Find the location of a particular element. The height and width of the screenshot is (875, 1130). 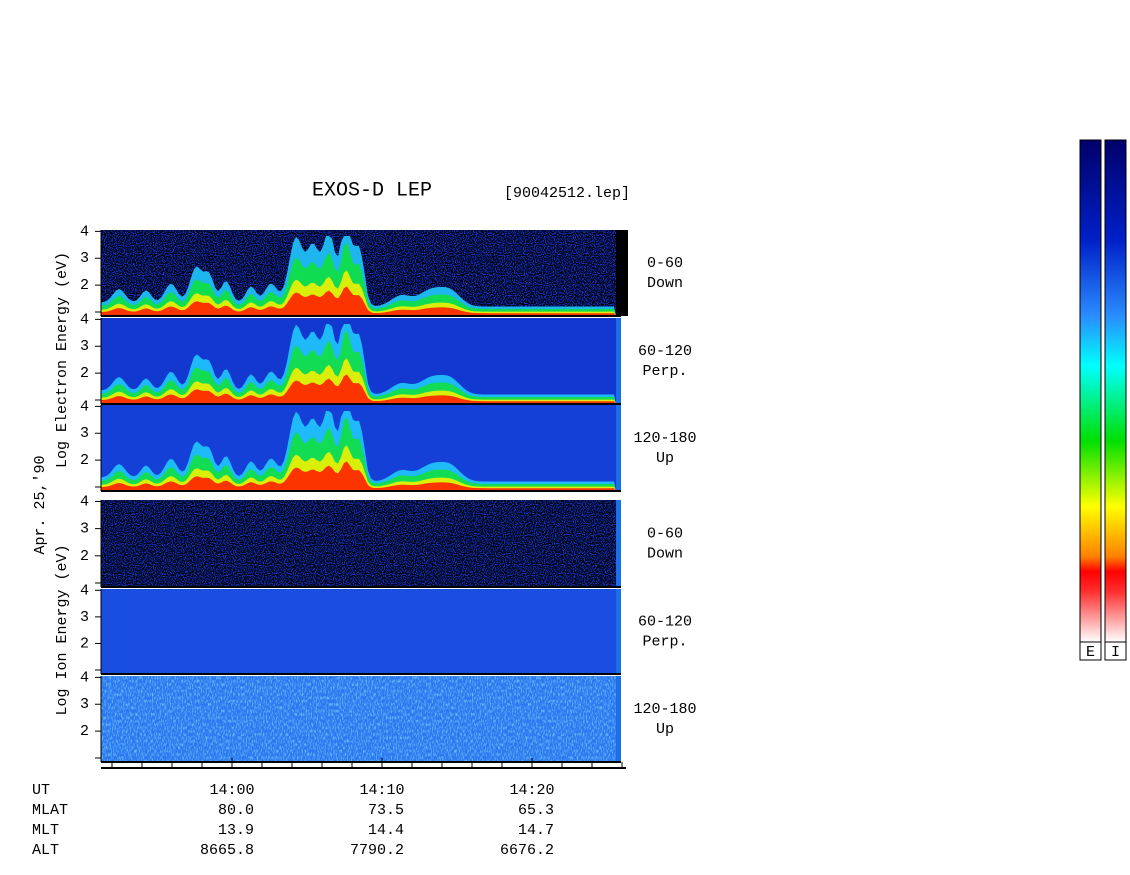

spectrogram-panel is located at coordinates (358, 631).